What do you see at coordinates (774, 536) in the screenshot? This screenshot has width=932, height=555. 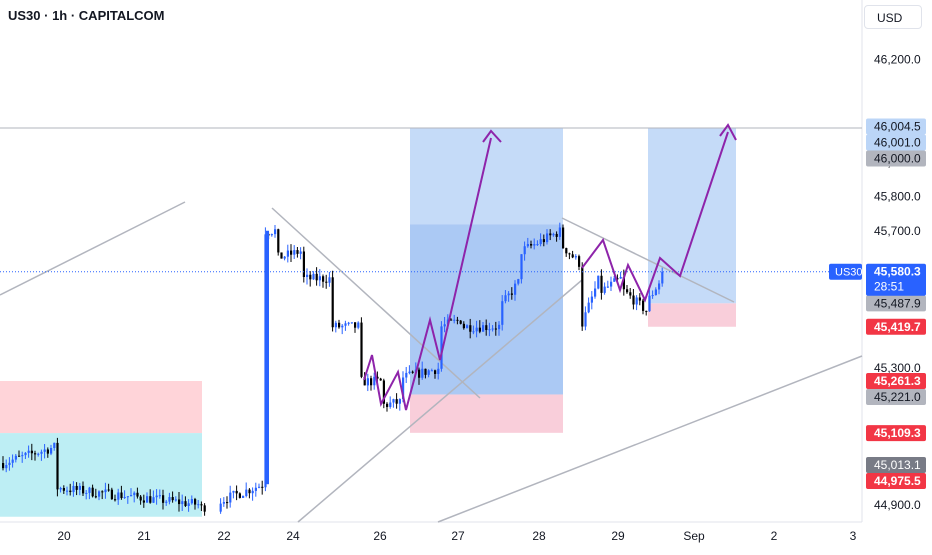 I see `x-tick-label: 2` at bounding box center [774, 536].